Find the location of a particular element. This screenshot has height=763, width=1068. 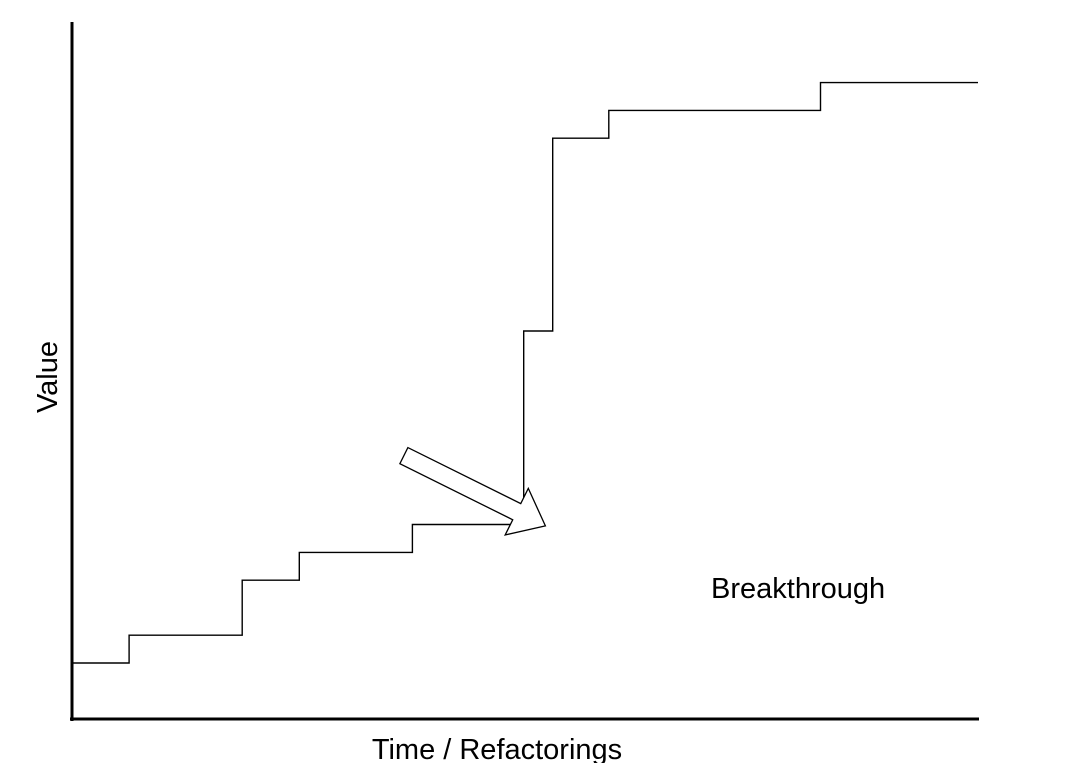

x-axis-title: Time / Refactorings is located at coordinates (497, 748).